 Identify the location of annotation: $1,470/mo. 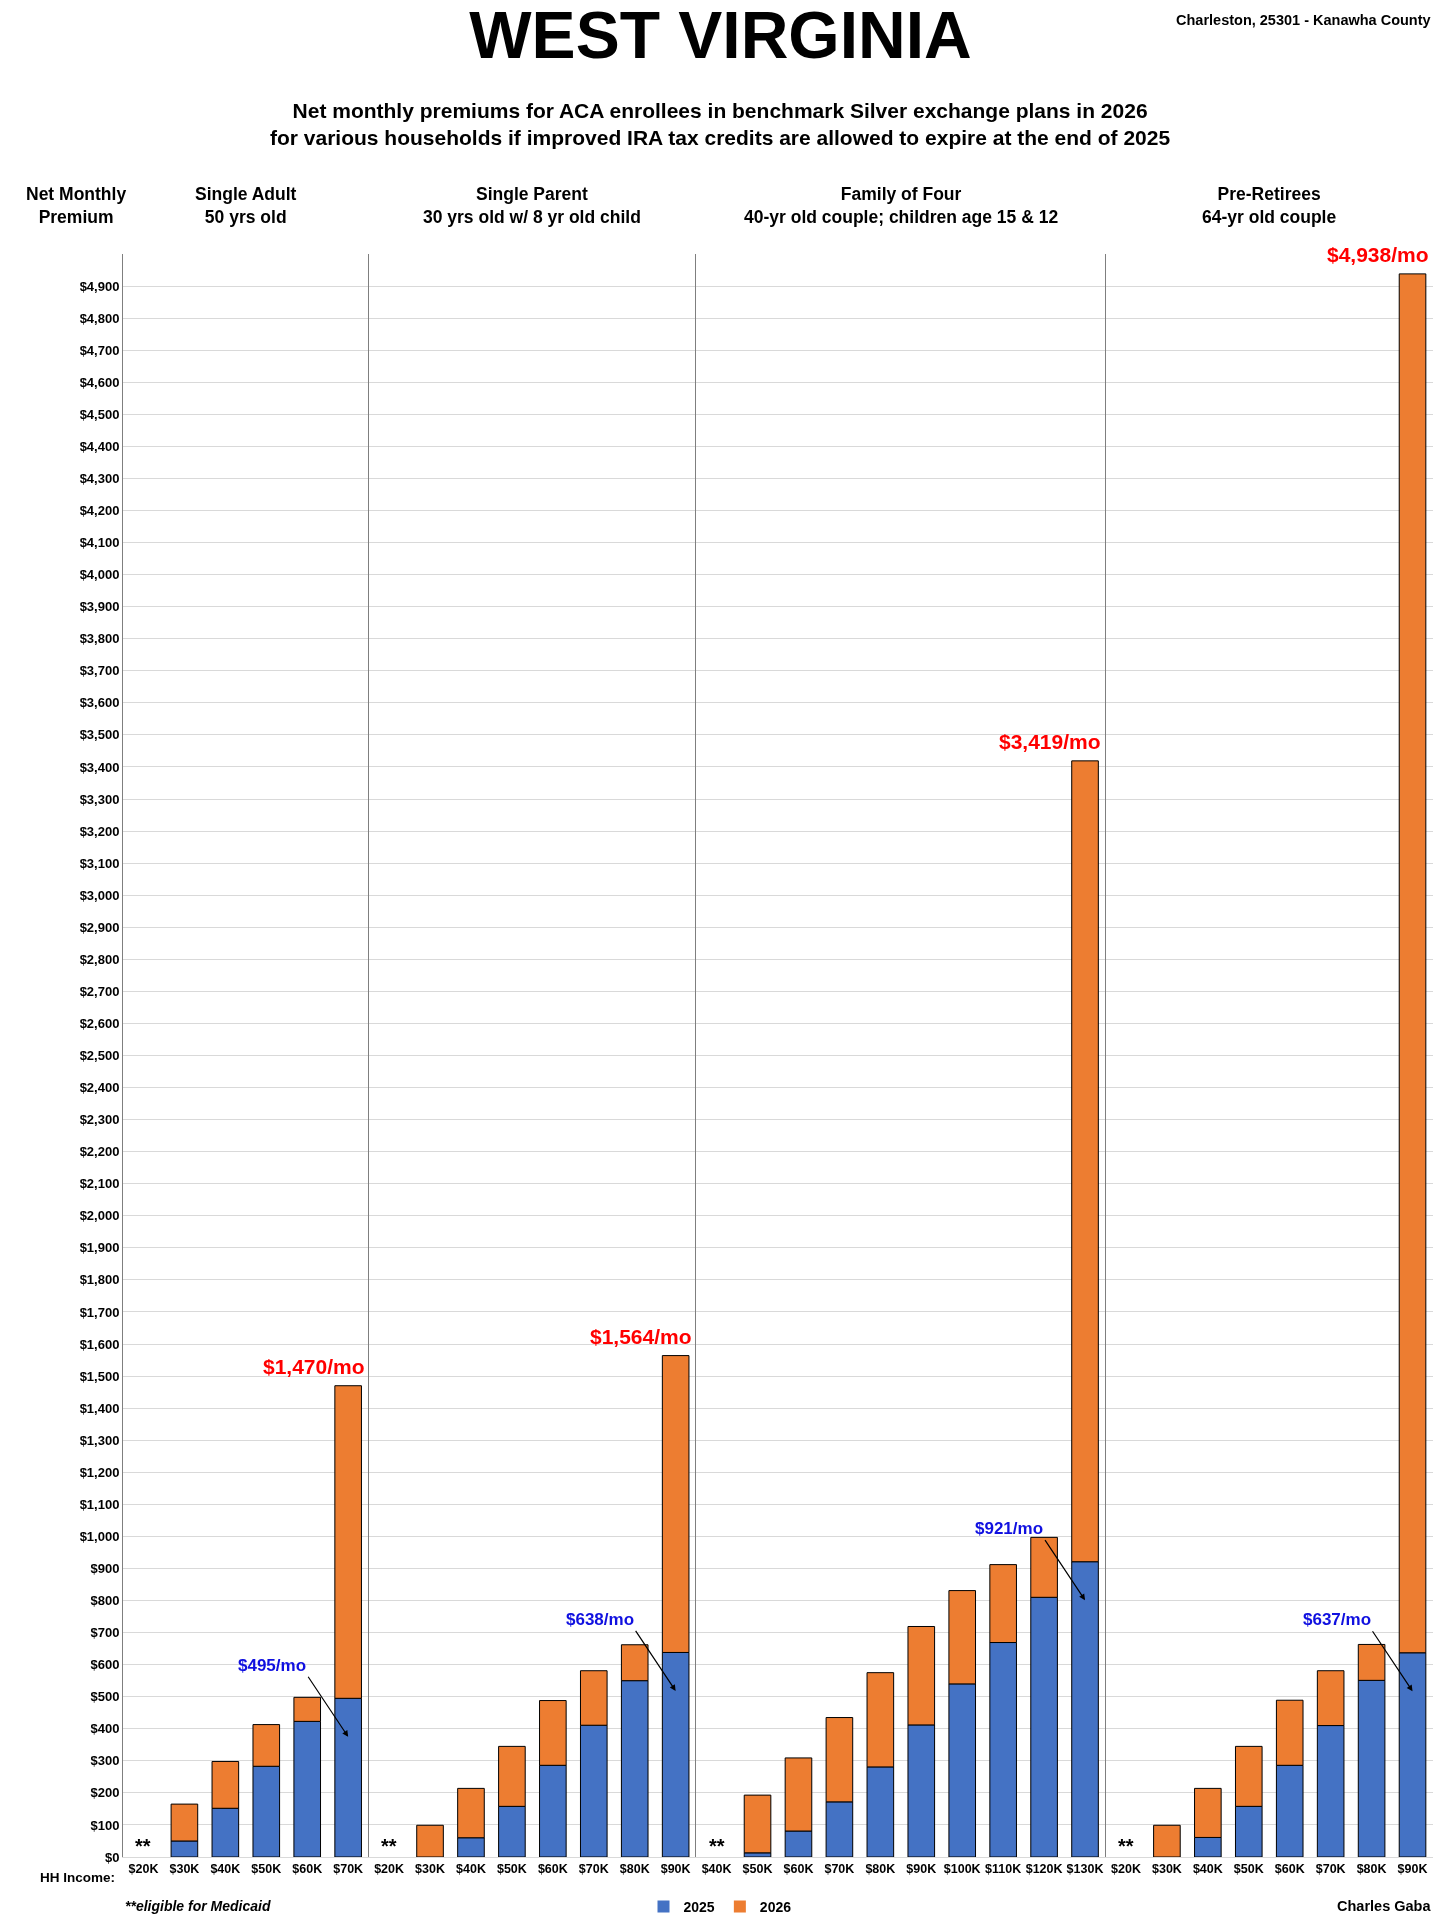
(314, 1366).